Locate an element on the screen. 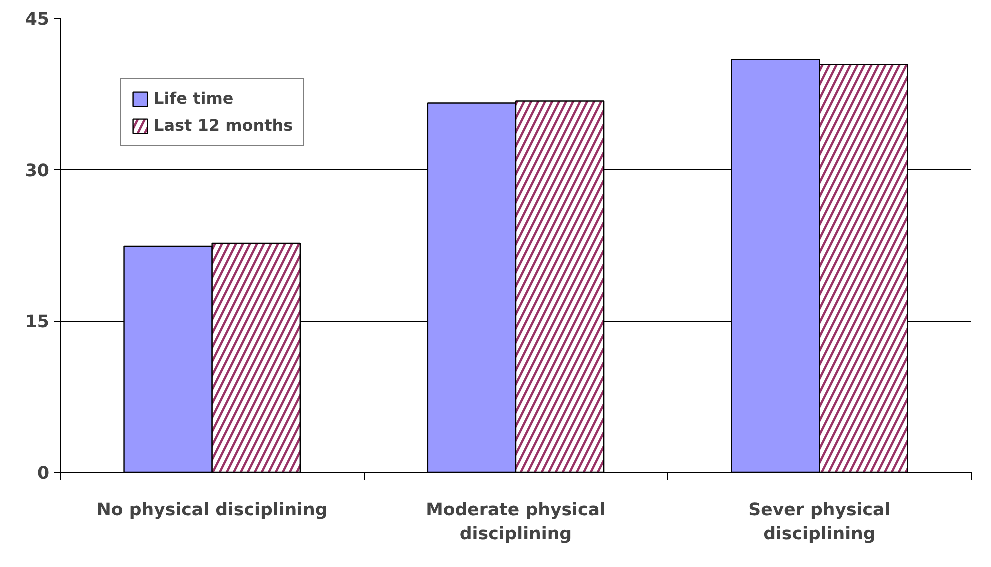 The width and height of the screenshot is (991, 567). y-tick-label: 45 is located at coordinates (37, 20).